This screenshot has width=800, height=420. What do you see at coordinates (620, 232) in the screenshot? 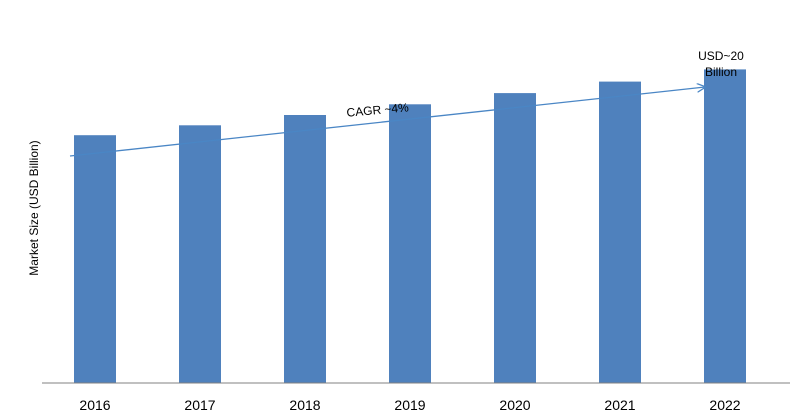
I see `bar-2021` at bounding box center [620, 232].